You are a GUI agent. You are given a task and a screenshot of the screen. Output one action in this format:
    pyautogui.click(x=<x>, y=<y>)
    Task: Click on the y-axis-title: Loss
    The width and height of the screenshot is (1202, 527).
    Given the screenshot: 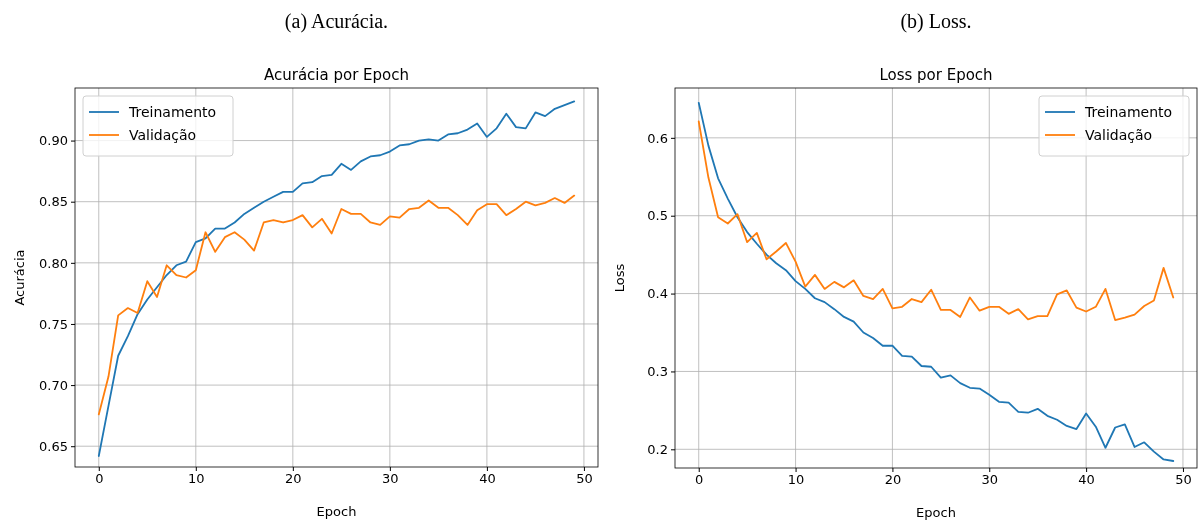 What is the action you would take?
    pyautogui.click(x=619, y=278)
    